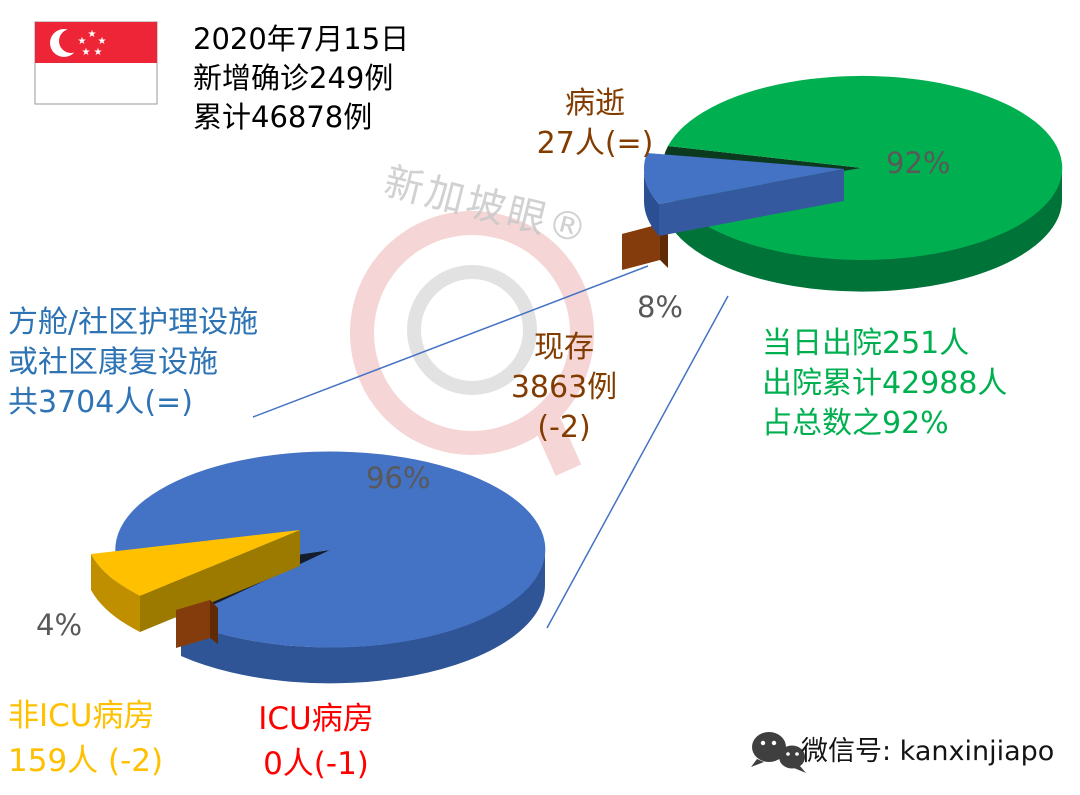 The width and height of the screenshot is (1080, 795). Describe the element at coordinates (197, 624) in the screenshot. I see `pie2-icu-slice` at that location.